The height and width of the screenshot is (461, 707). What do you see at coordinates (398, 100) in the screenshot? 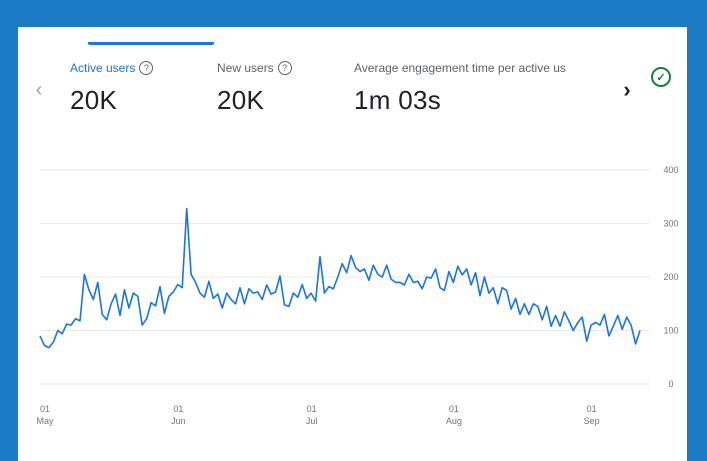
I see `metric-value: 1m 03s` at bounding box center [398, 100].